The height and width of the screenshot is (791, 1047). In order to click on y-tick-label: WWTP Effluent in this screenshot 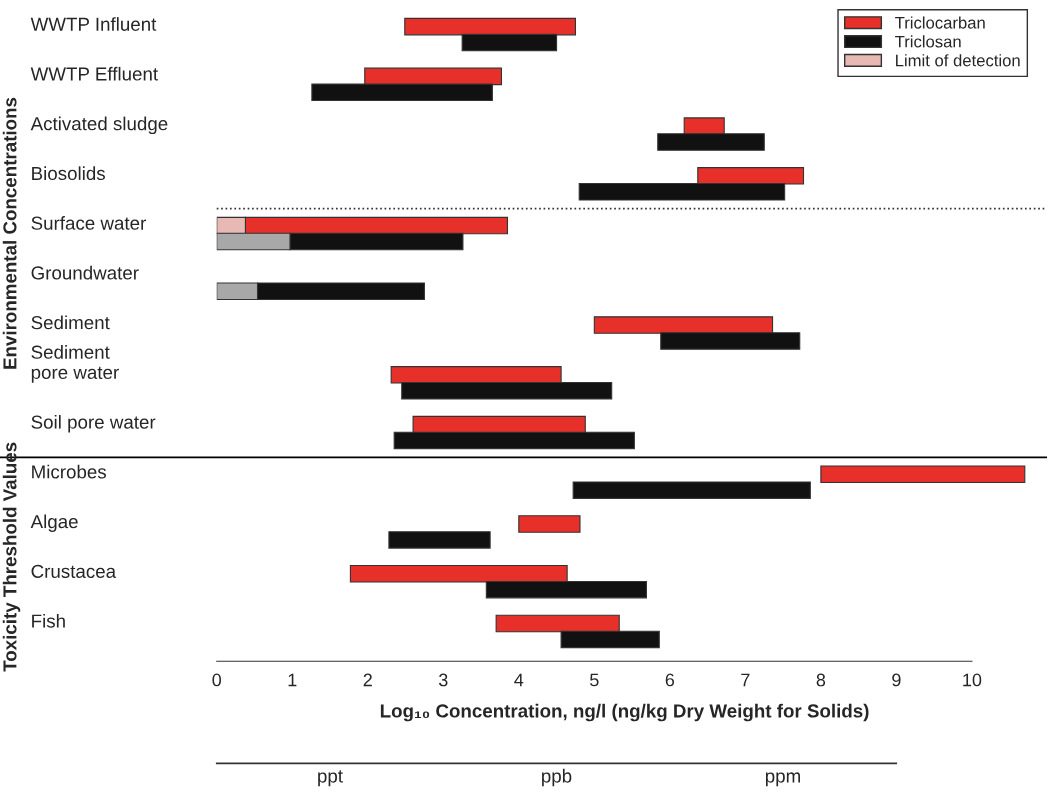, I will do `click(94, 73)`.